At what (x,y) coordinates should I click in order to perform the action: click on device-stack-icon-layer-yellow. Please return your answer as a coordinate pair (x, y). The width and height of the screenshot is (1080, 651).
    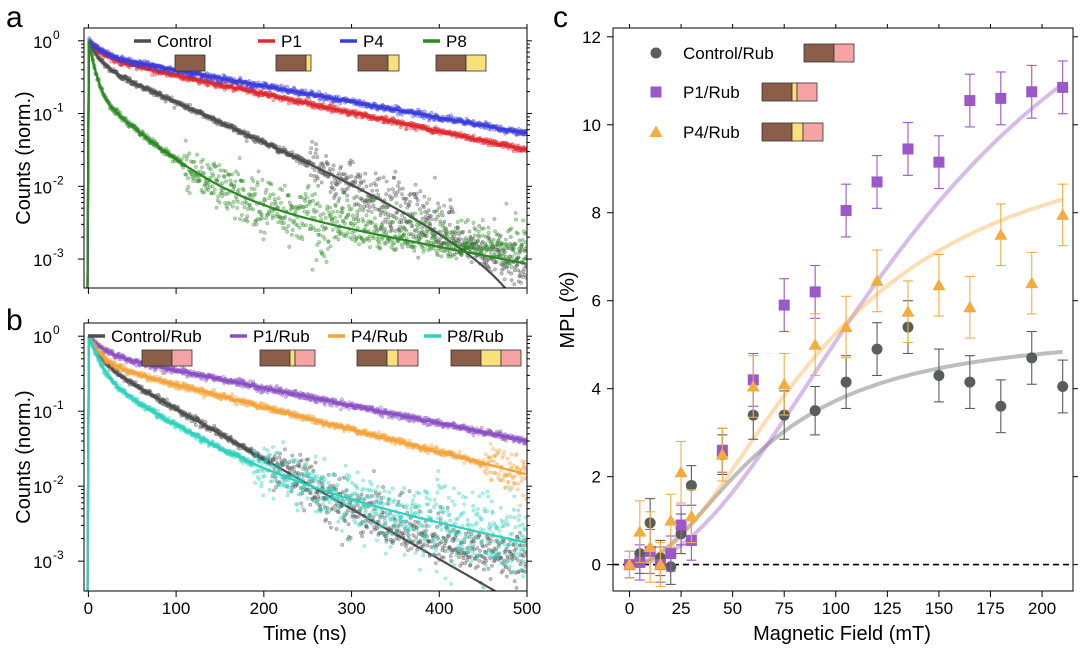
    Looking at the image, I should click on (393, 63).